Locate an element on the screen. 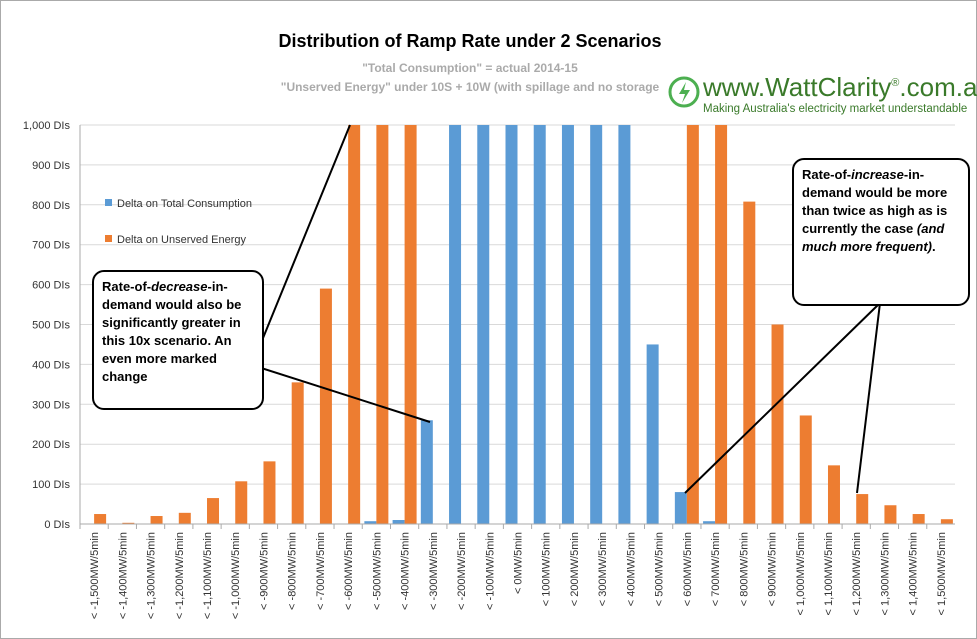 This screenshot has width=977, height=639. y-tick-label: 300 DIs is located at coordinates (51, 405).